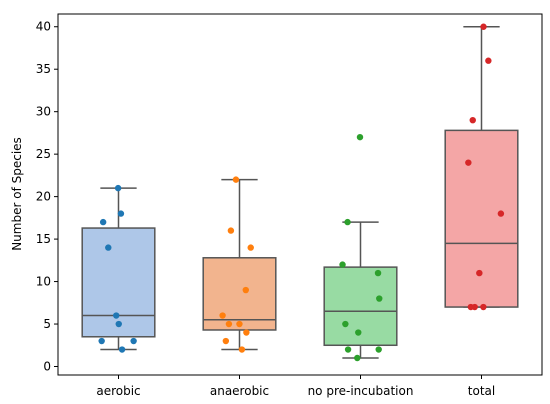 The image size is (550, 404). Describe the element at coordinates (118, 391) in the screenshot. I see `x-tick-label: aerobic` at that location.